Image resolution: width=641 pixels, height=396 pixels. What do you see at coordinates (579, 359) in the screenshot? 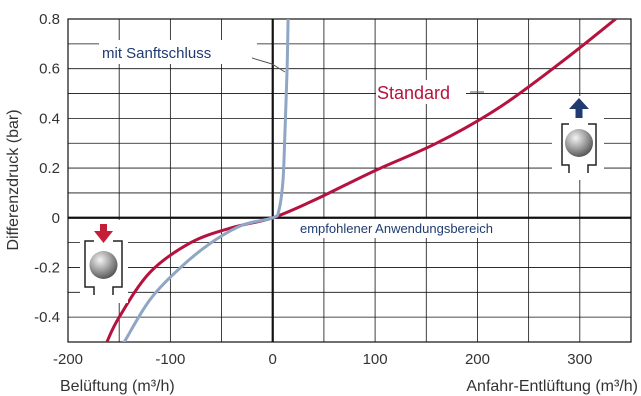
I see `x-tick-label: 300` at bounding box center [579, 359].